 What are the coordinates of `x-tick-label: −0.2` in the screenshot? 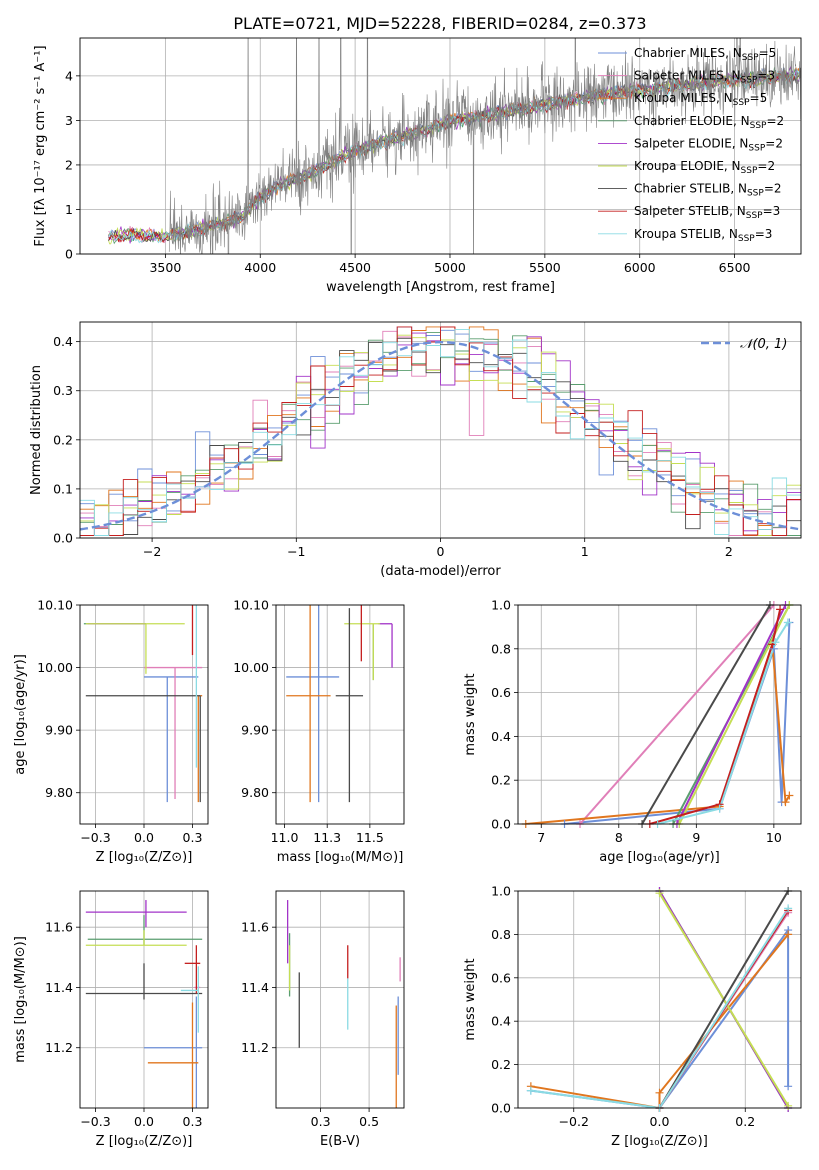 It's located at (574, 1121).